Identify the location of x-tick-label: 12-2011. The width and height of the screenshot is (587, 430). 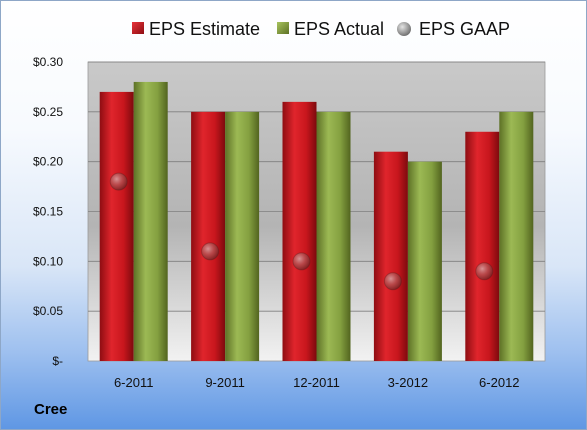
(316, 382).